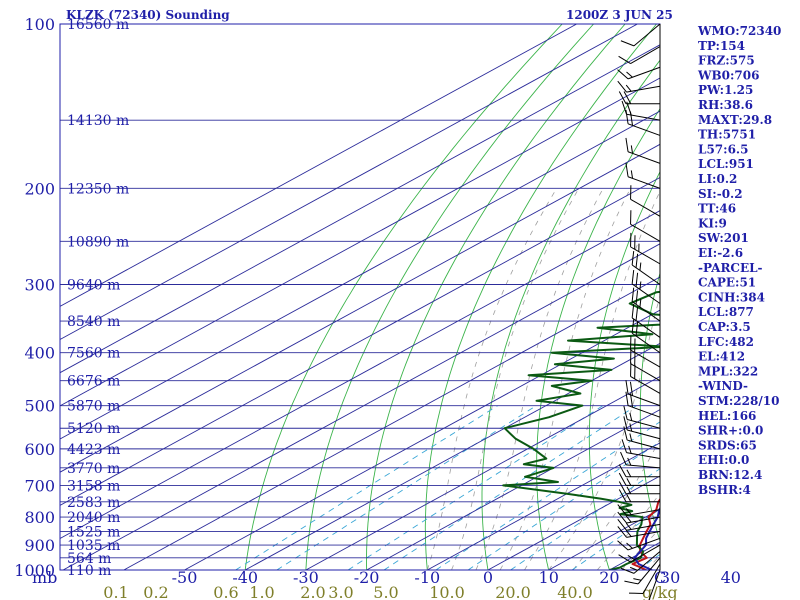  Describe the element at coordinates (721, 46) in the screenshot. I see `sounding-index: TP:154` at that location.